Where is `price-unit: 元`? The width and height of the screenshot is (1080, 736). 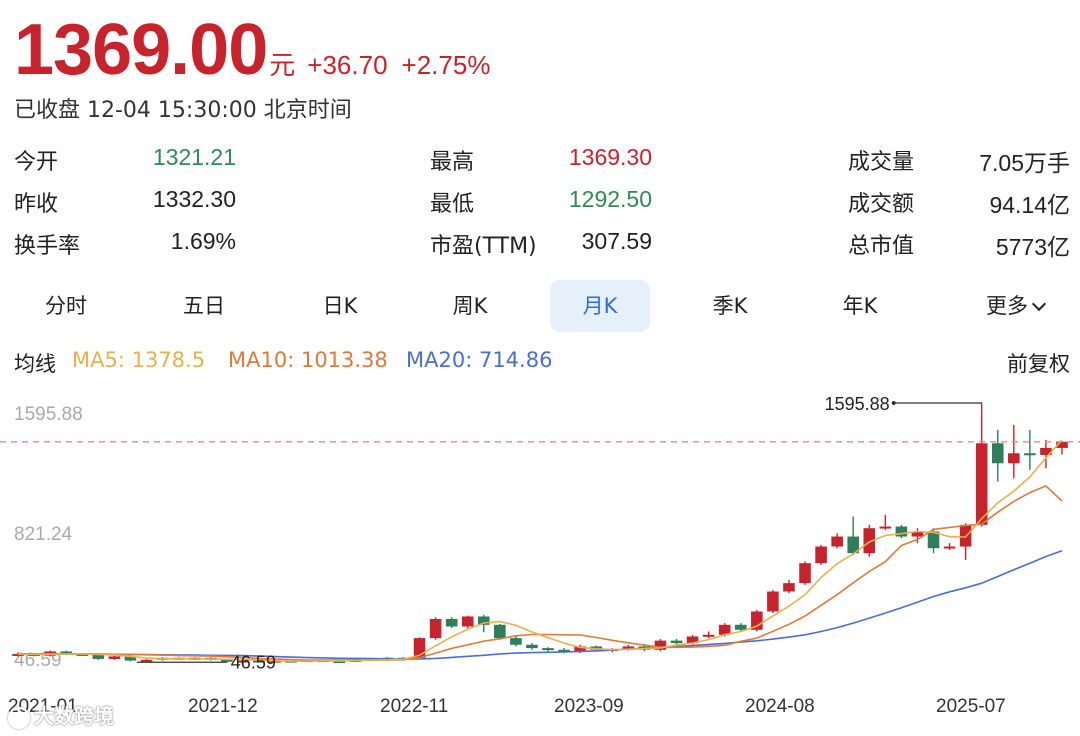
price-unit: 元 is located at coordinates (282, 66).